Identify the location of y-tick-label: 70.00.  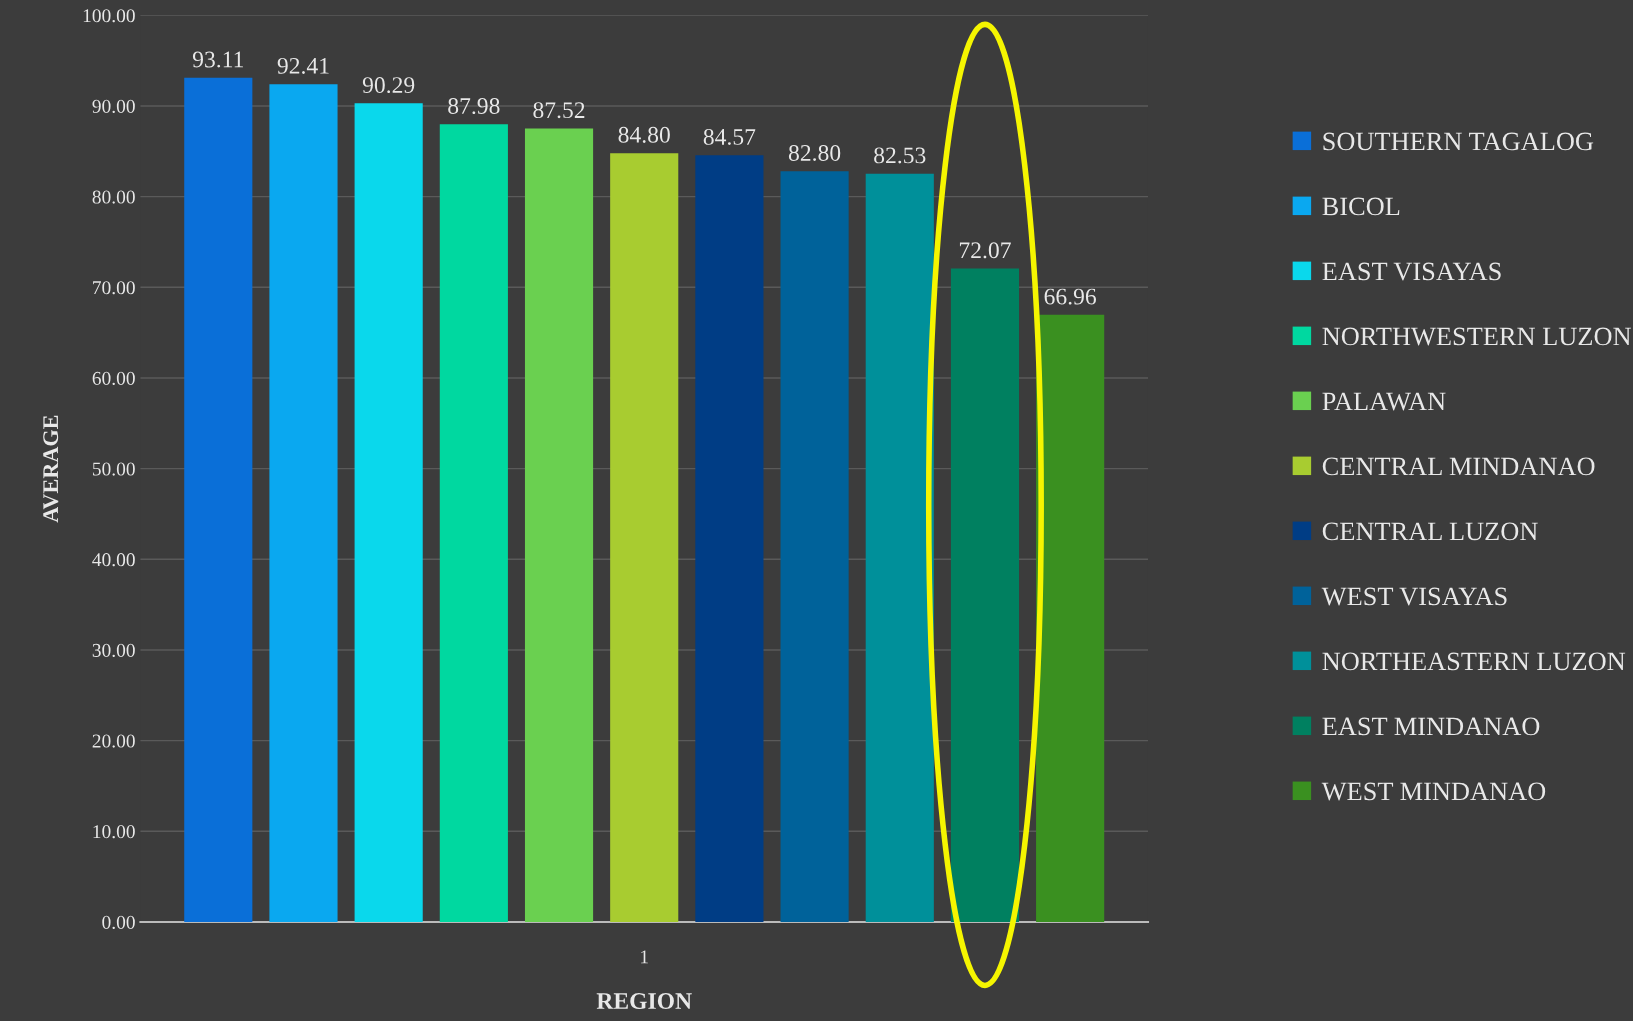
(114, 288).